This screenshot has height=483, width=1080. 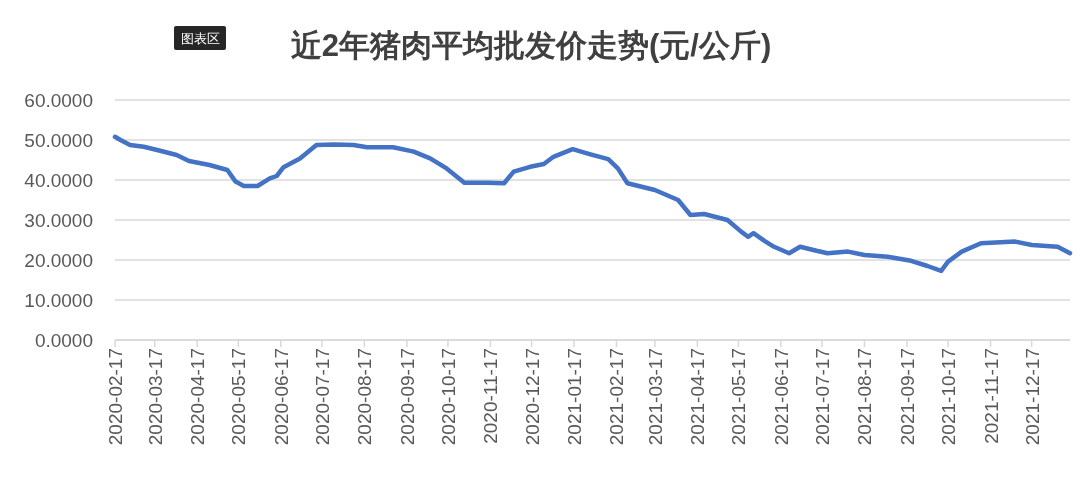 I want to click on x-tick-label: 2021-02-17, so click(x=617, y=397).